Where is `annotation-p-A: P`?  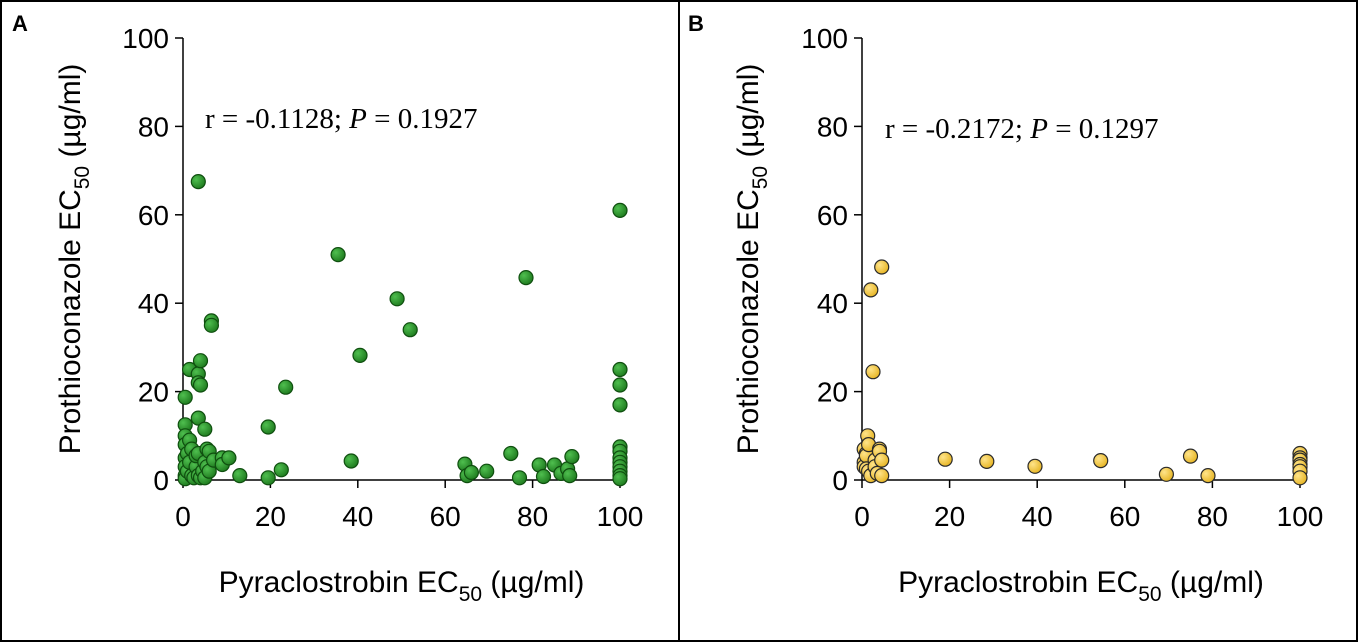
annotation-p-A: P is located at coordinates (357, 119).